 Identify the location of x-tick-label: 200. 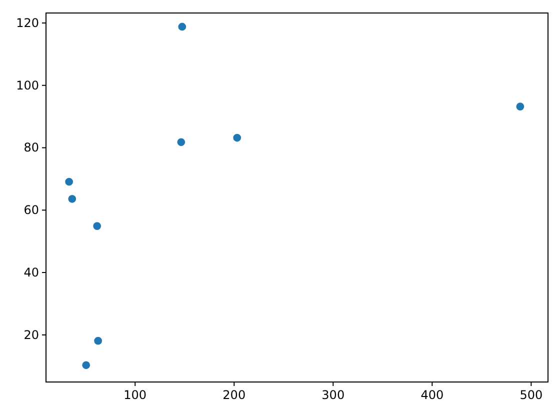
(234, 395).